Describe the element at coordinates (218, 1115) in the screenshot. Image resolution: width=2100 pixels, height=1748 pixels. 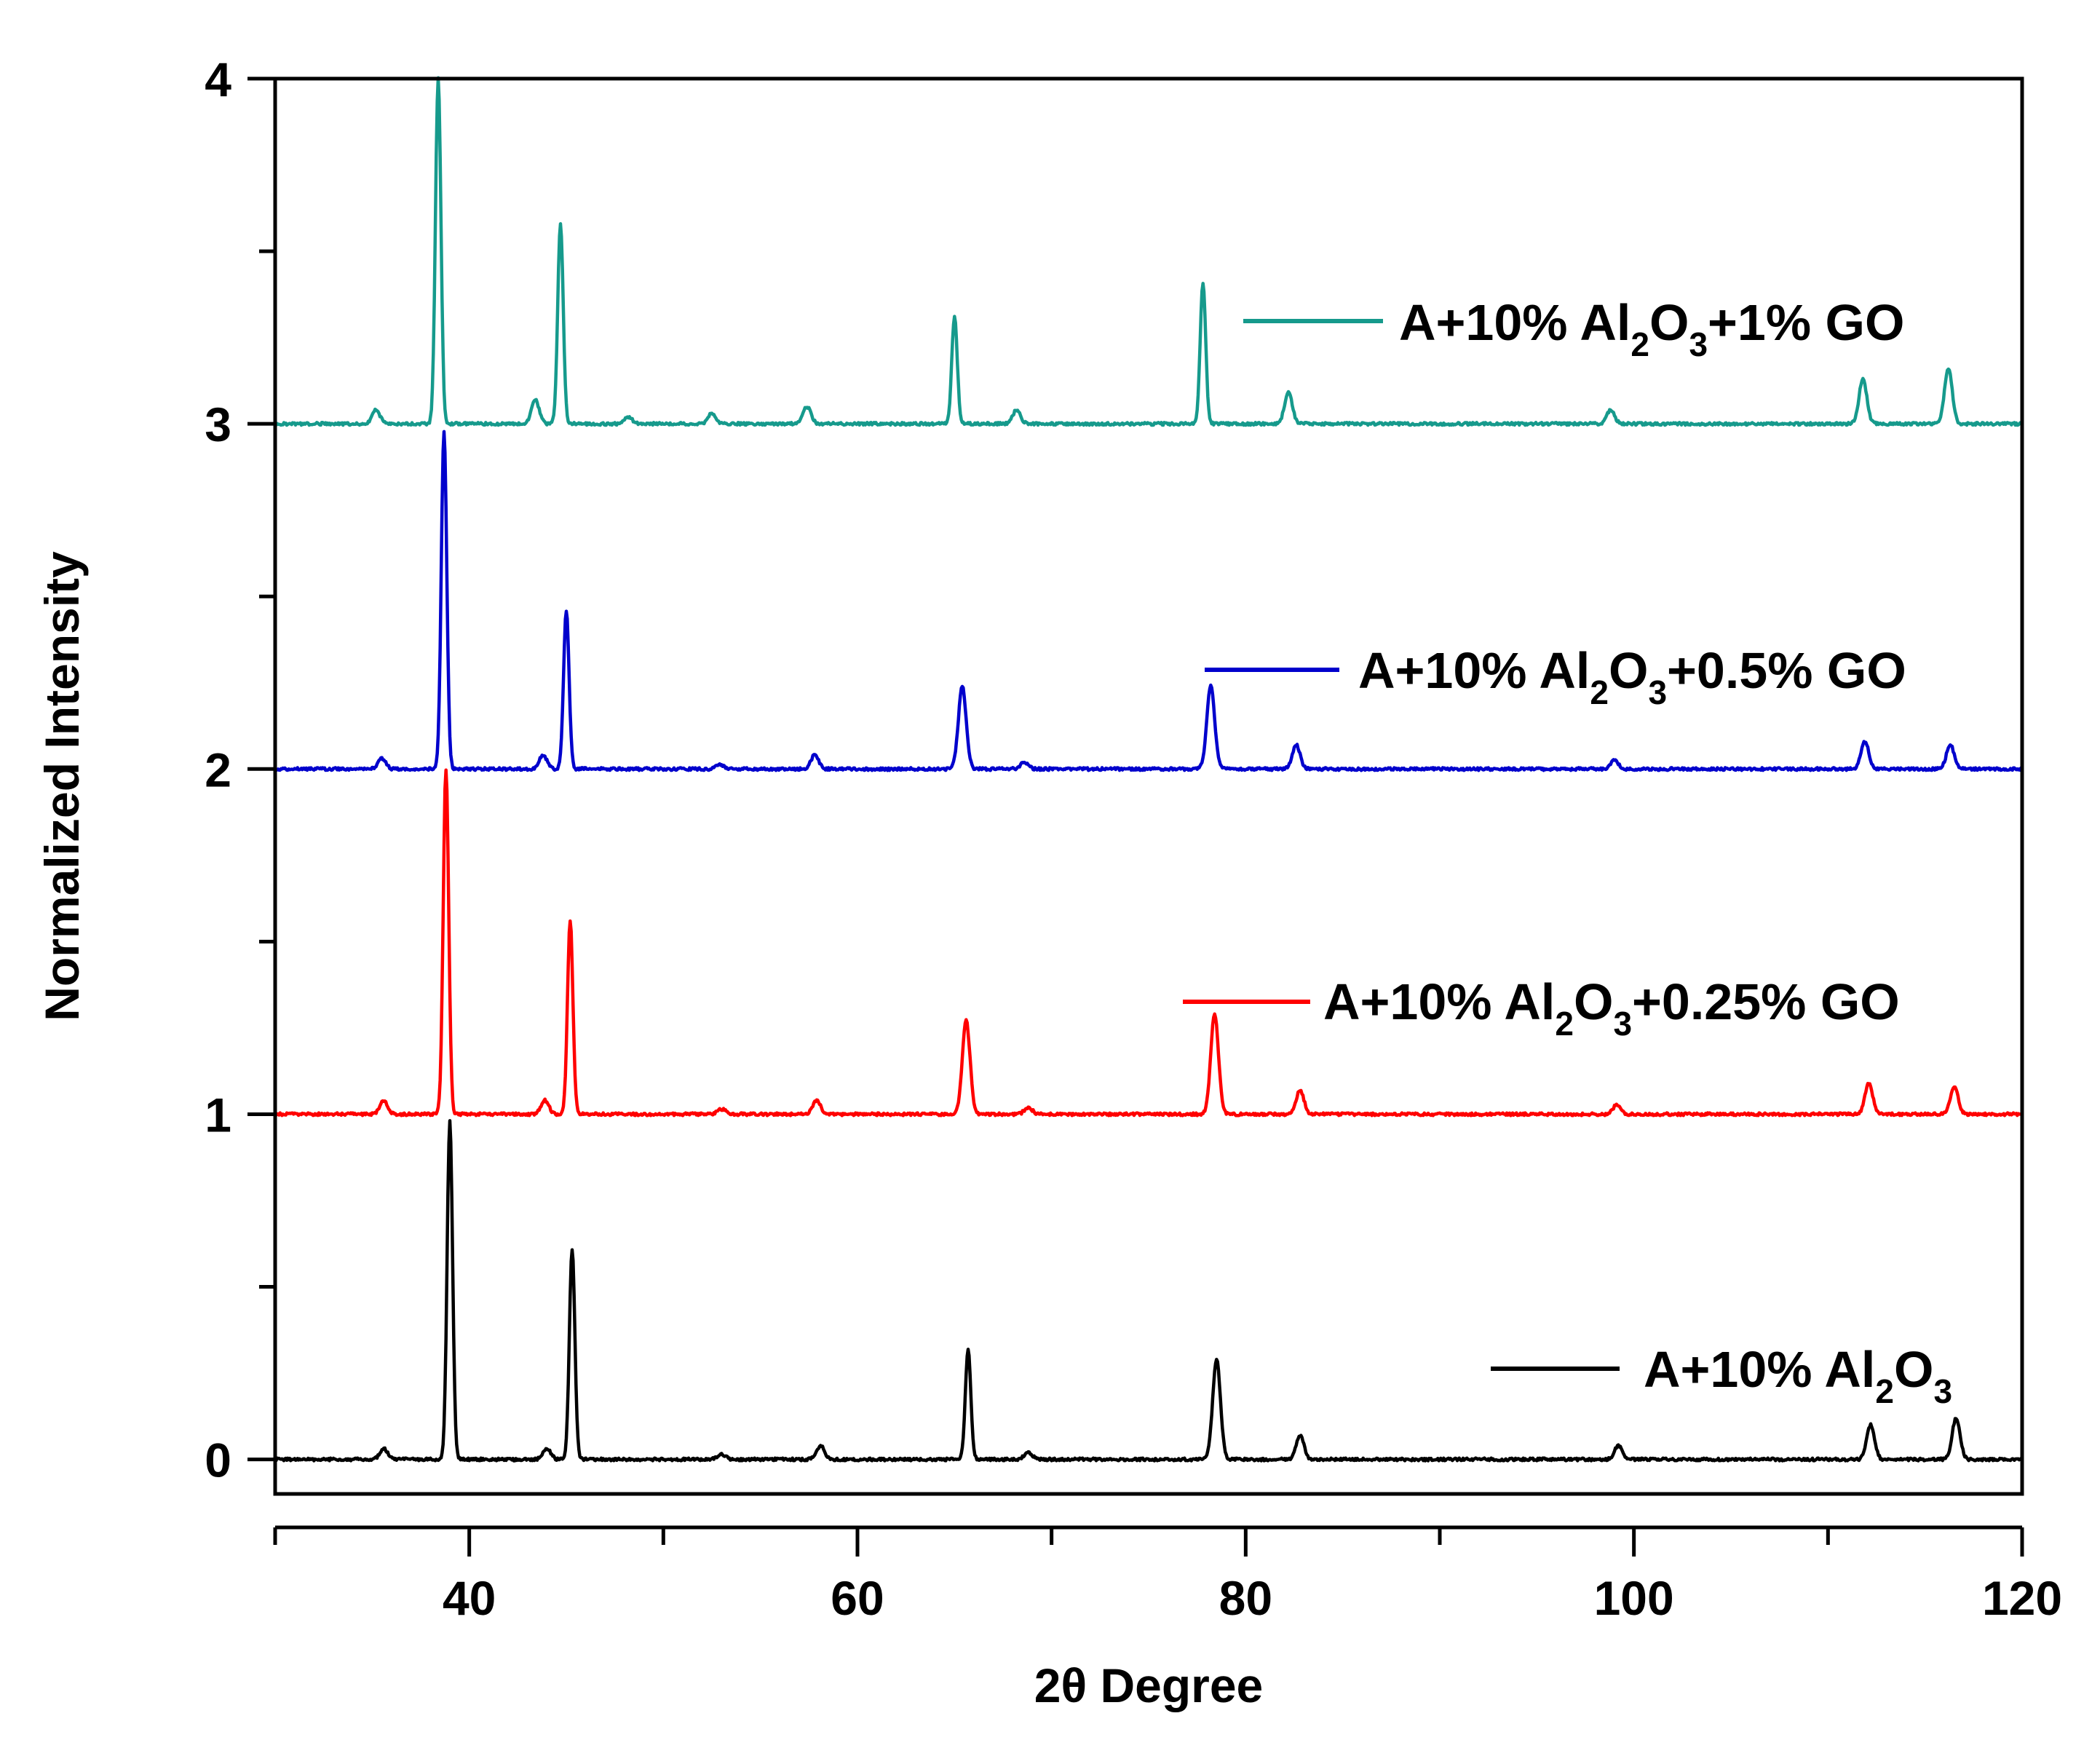
I see `y-tick-label: 1` at that location.